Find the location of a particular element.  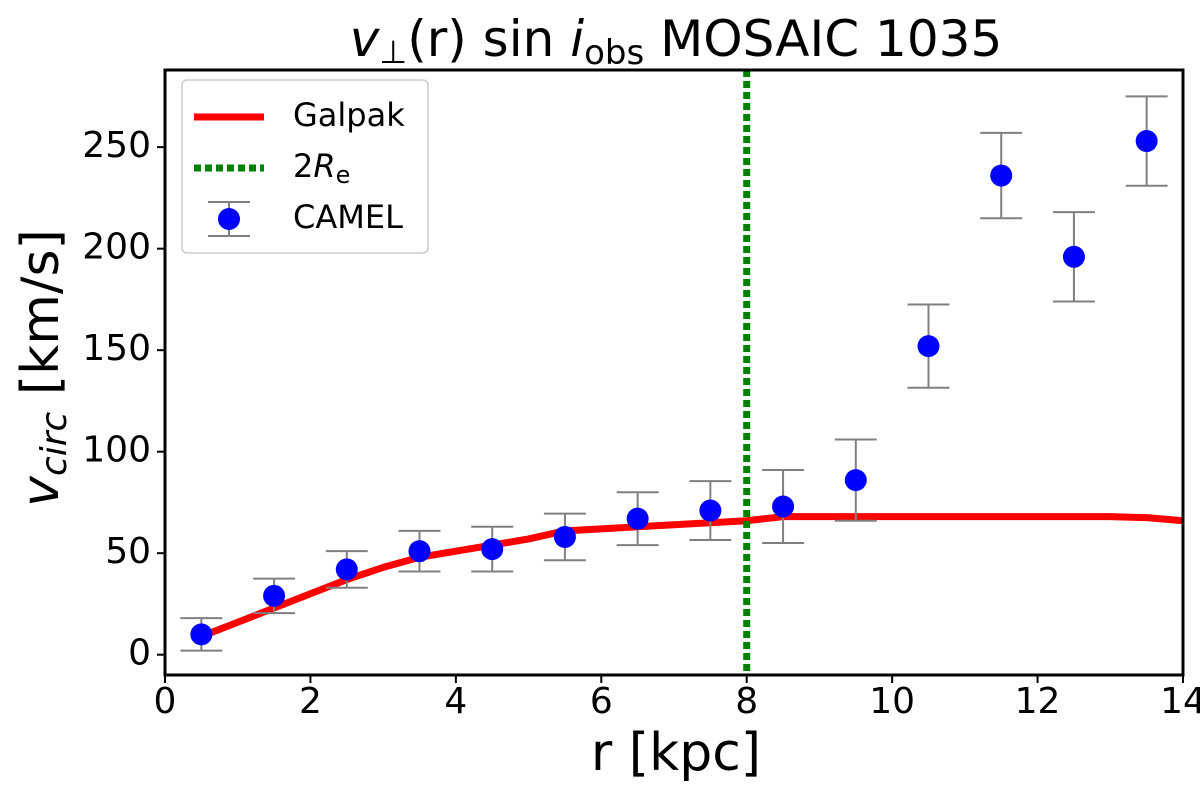

ylabel-part: circ is located at coordinates (54, 443).